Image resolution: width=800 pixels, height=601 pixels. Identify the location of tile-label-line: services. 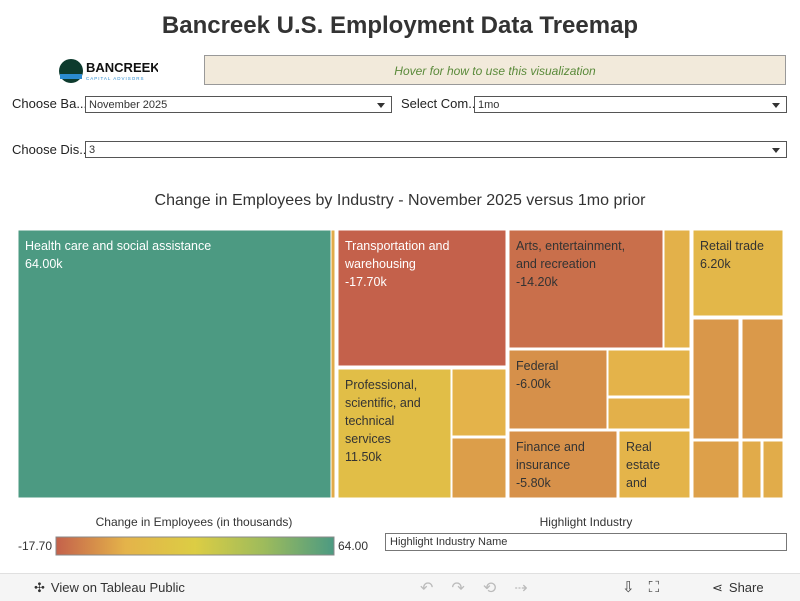
(368, 439).